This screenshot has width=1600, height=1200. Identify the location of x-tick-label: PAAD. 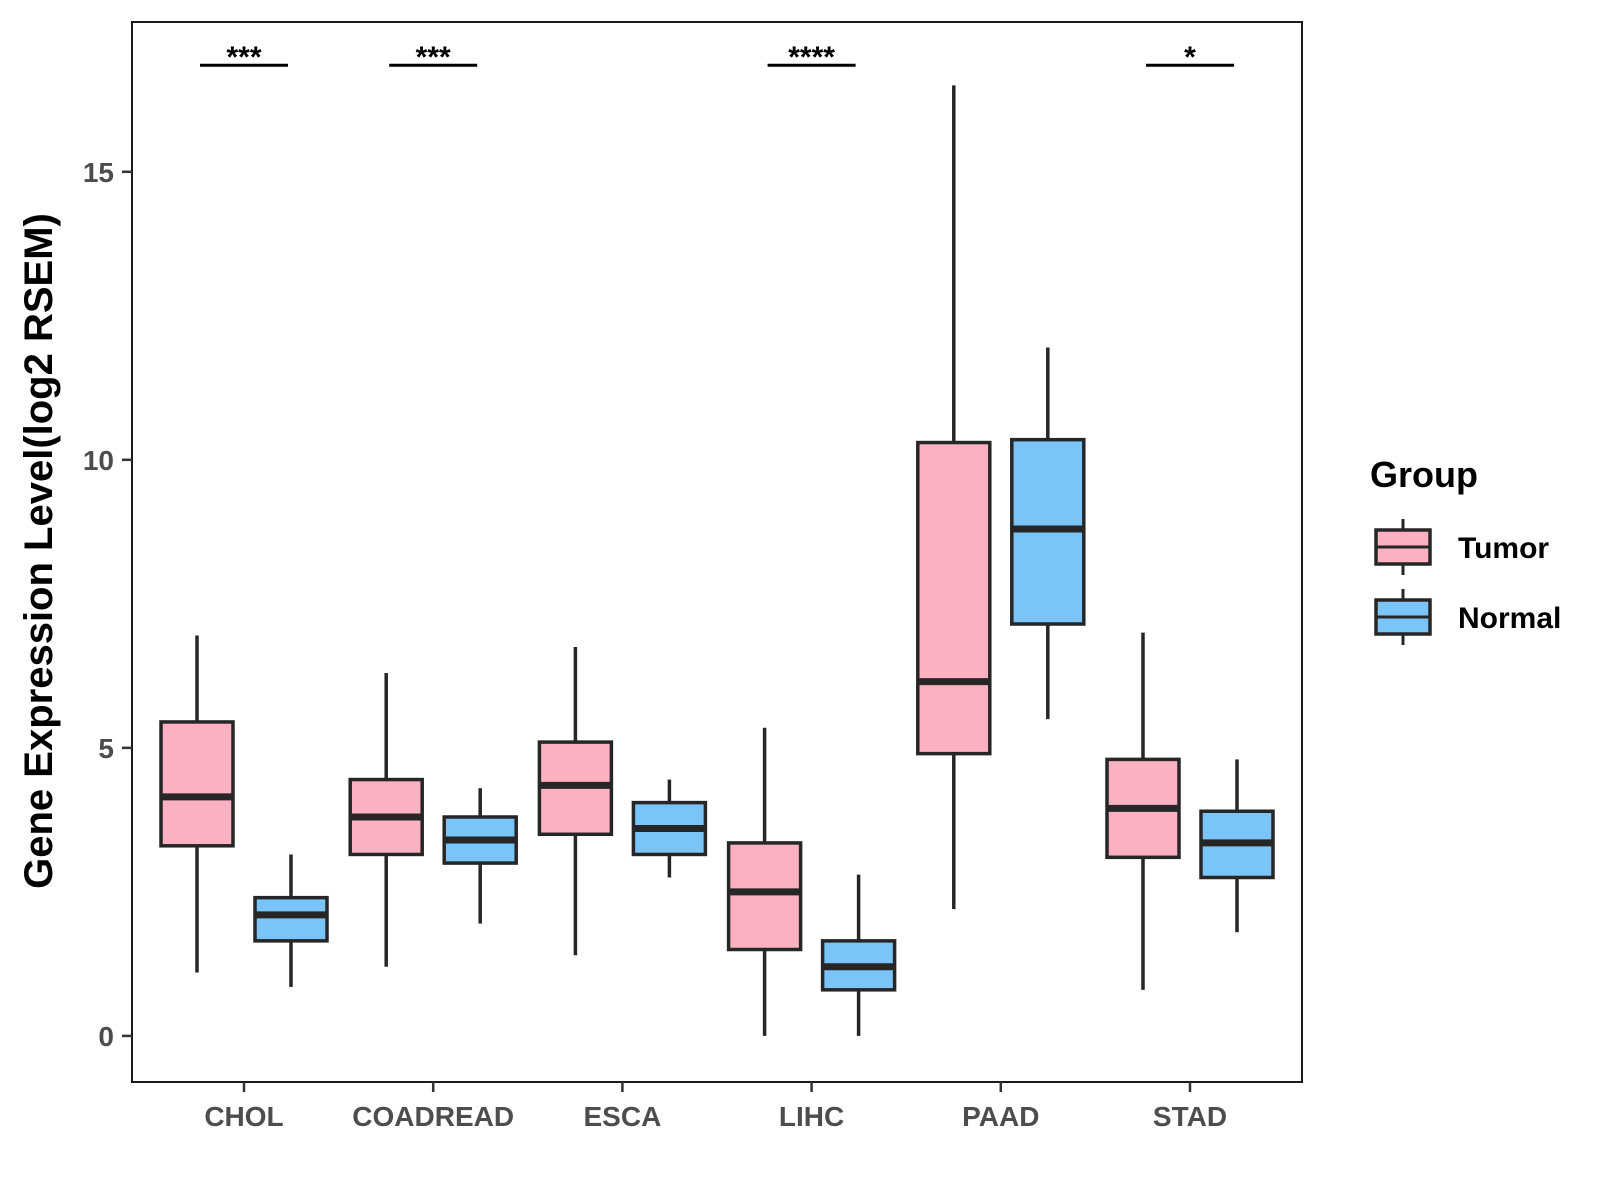
(1000, 1116).